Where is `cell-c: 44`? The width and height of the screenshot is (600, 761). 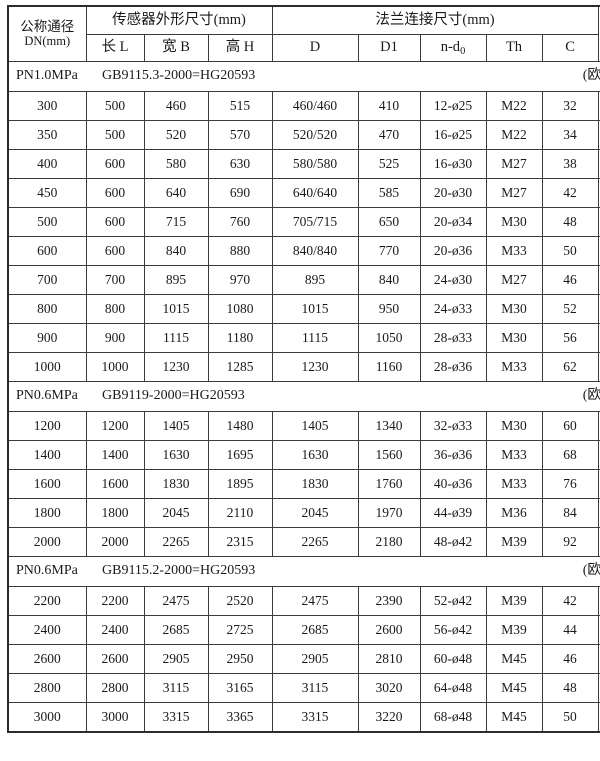
cell-c: 44 is located at coordinates (570, 630).